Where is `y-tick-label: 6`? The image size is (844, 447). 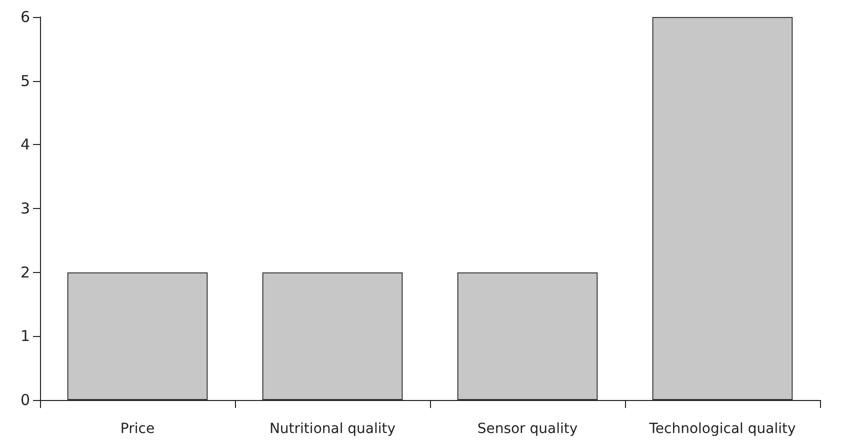
y-tick-label: 6 is located at coordinates (25, 17).